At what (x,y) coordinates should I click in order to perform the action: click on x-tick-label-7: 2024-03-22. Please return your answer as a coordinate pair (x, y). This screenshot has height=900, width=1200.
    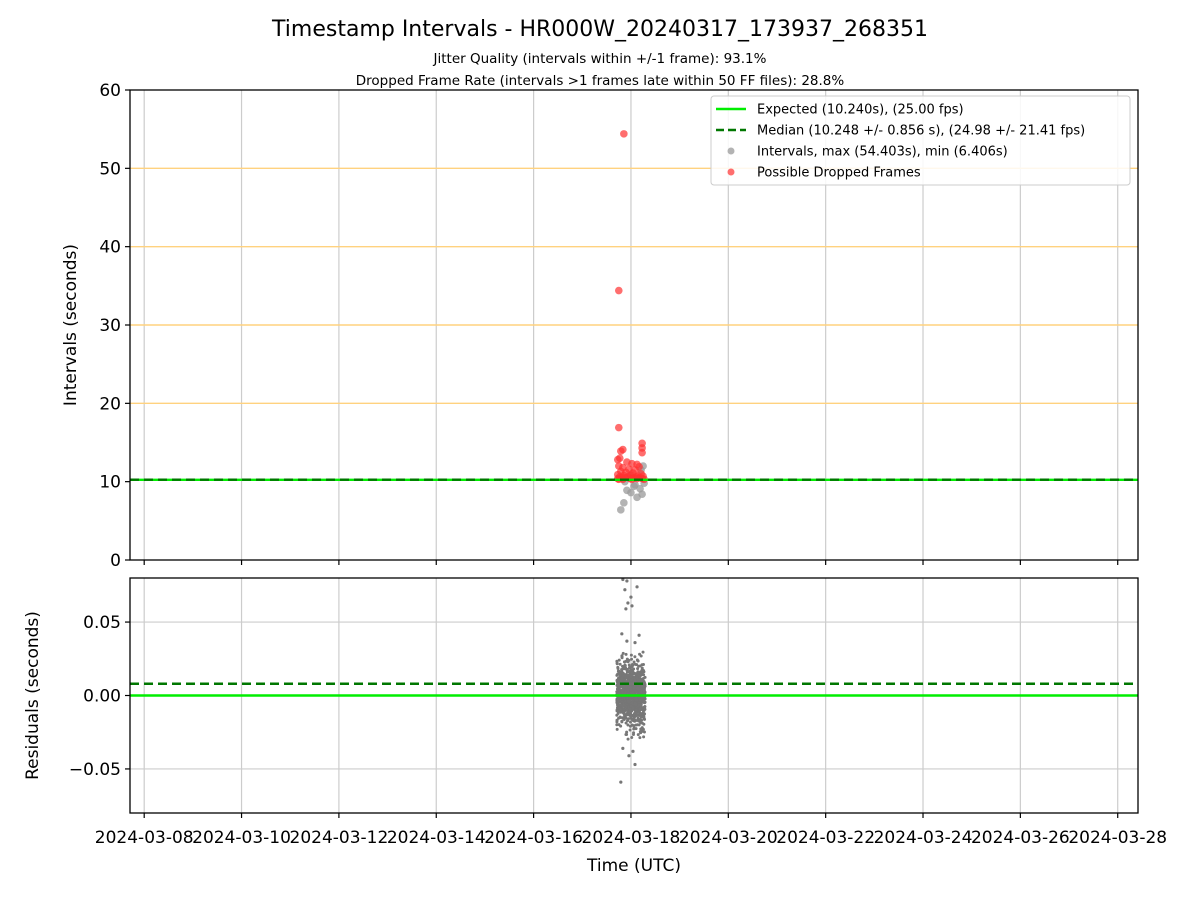
    Looking at the image, I should click on (825, 838).